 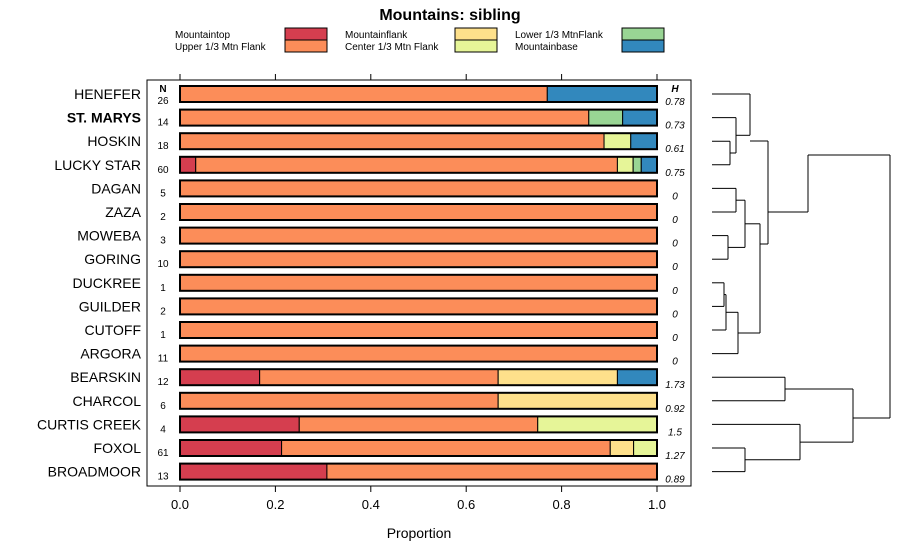 I want to click on n-value: 5, so click(x=163, y=193).